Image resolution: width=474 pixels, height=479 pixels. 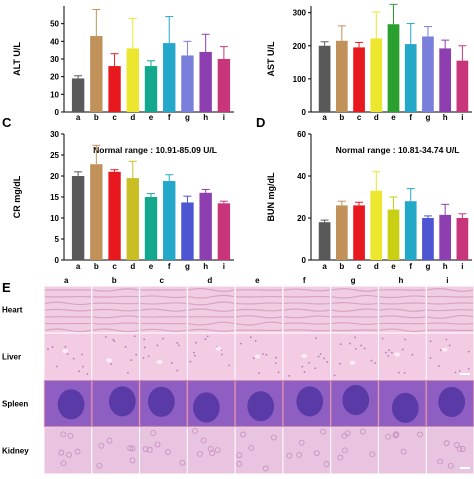 I want to click on muscle-fiber, so click(x=402, y=290).